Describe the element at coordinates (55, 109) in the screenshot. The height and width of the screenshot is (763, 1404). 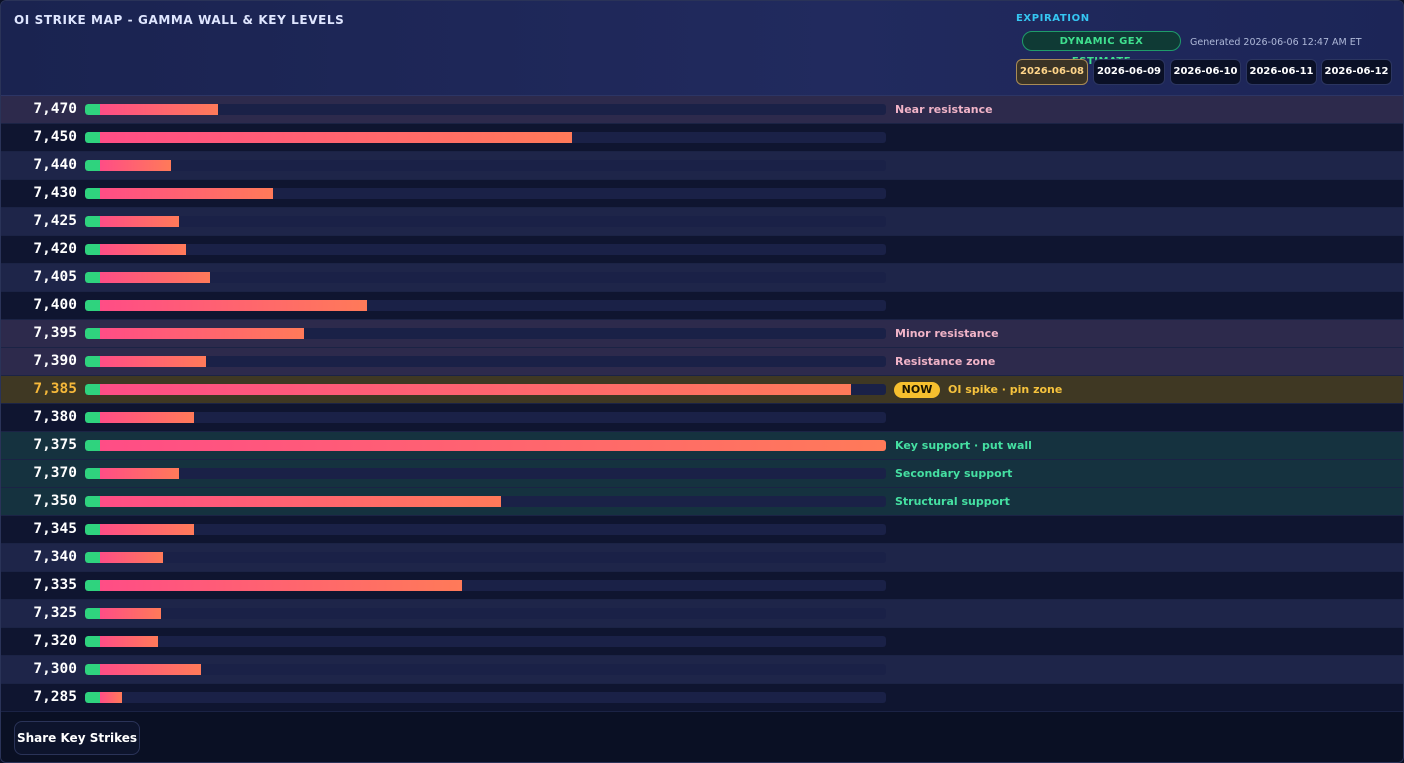
I see `strike-price: 7,470` at that location.